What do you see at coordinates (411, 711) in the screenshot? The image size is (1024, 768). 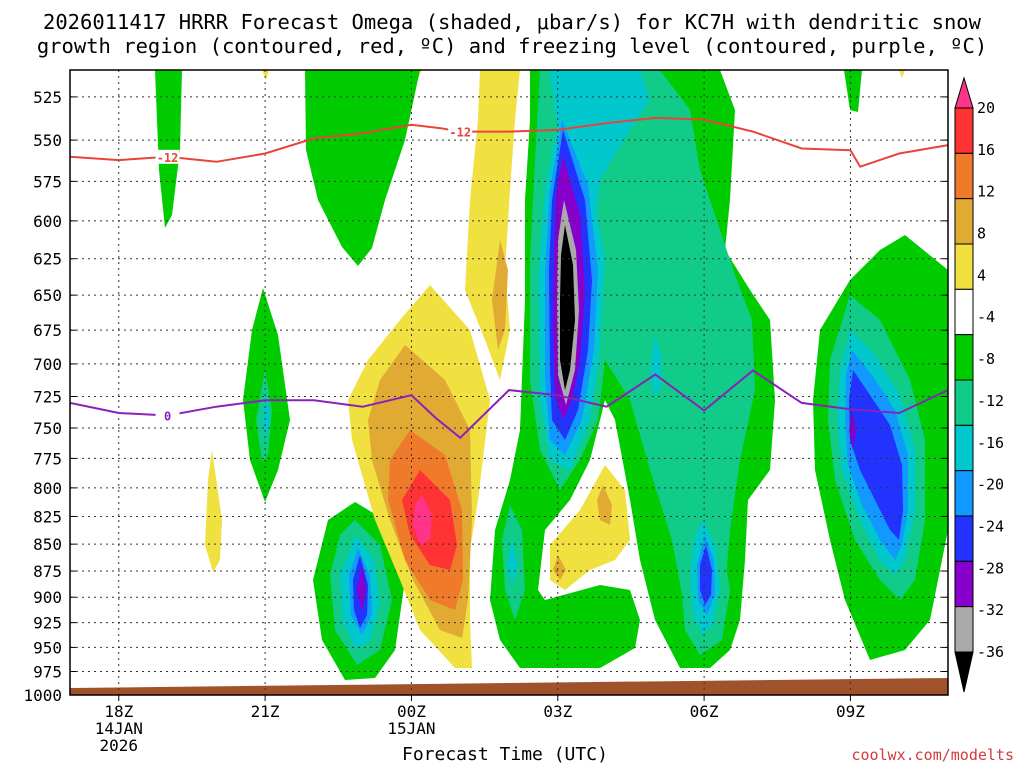 I see `x-tick-label-24-0: 00Z` at bounding box center [411, 711].